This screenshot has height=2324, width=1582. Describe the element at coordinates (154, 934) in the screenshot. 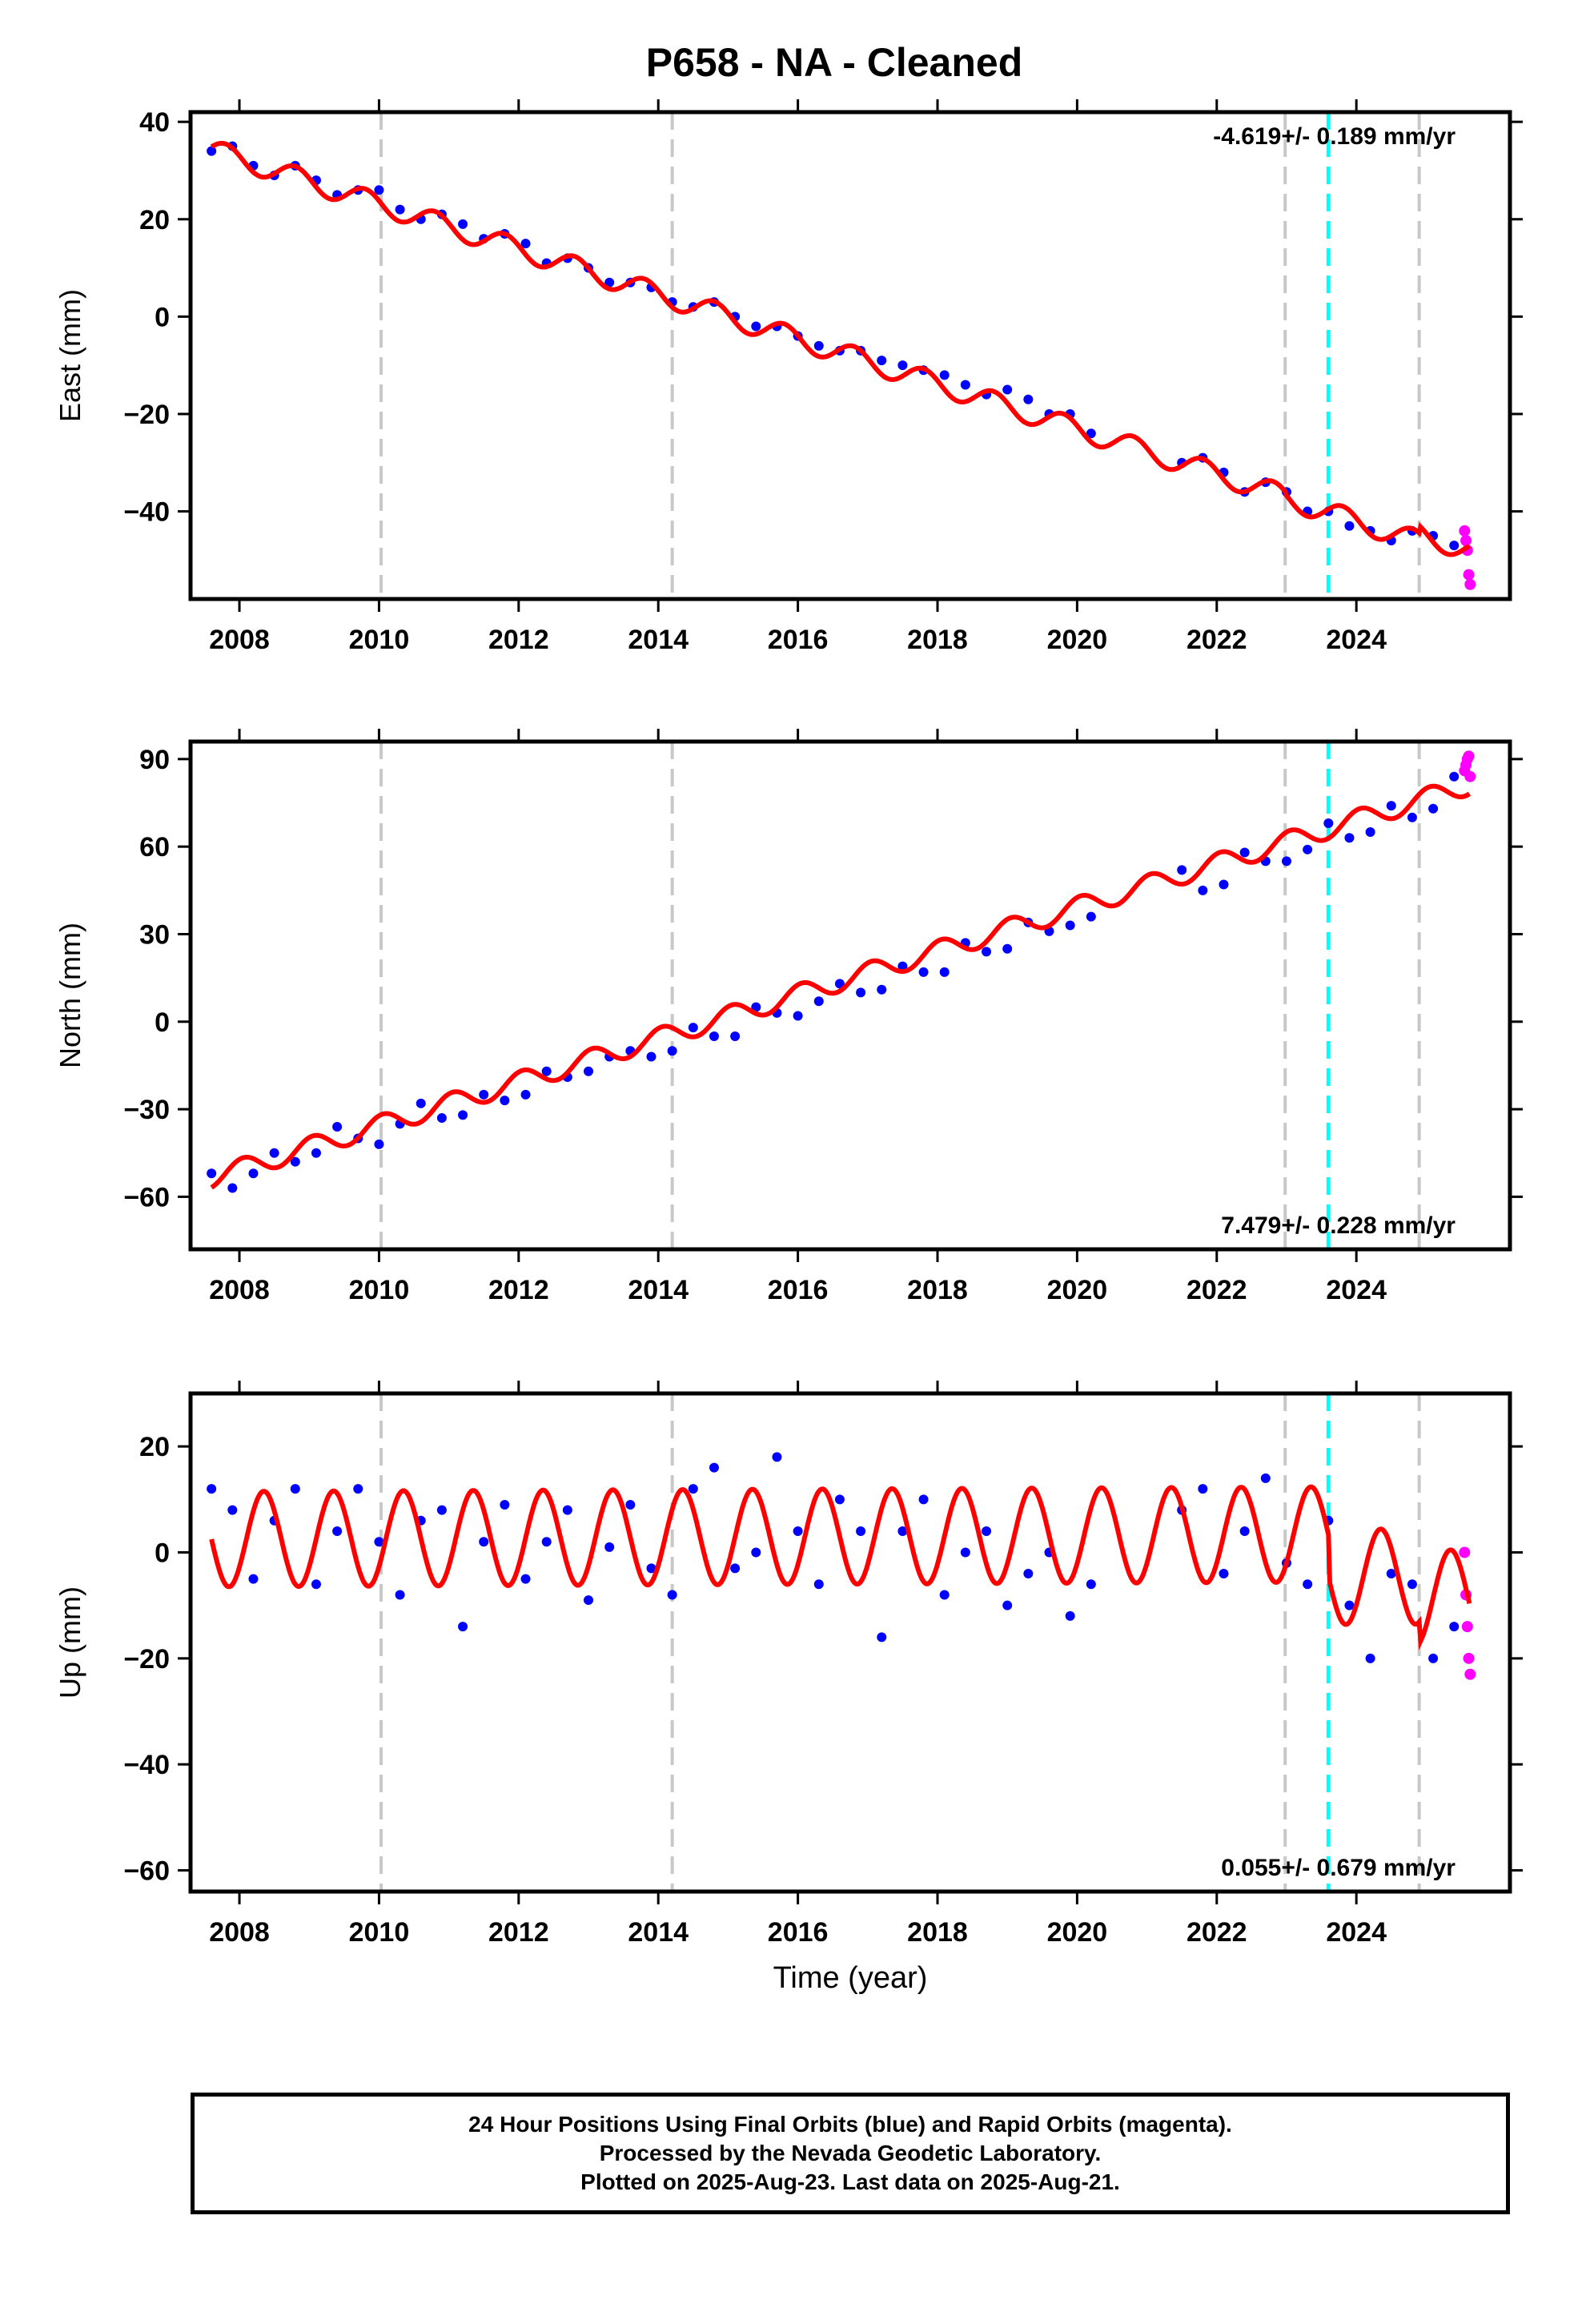

I see `y-tick-label: 30` at that location.